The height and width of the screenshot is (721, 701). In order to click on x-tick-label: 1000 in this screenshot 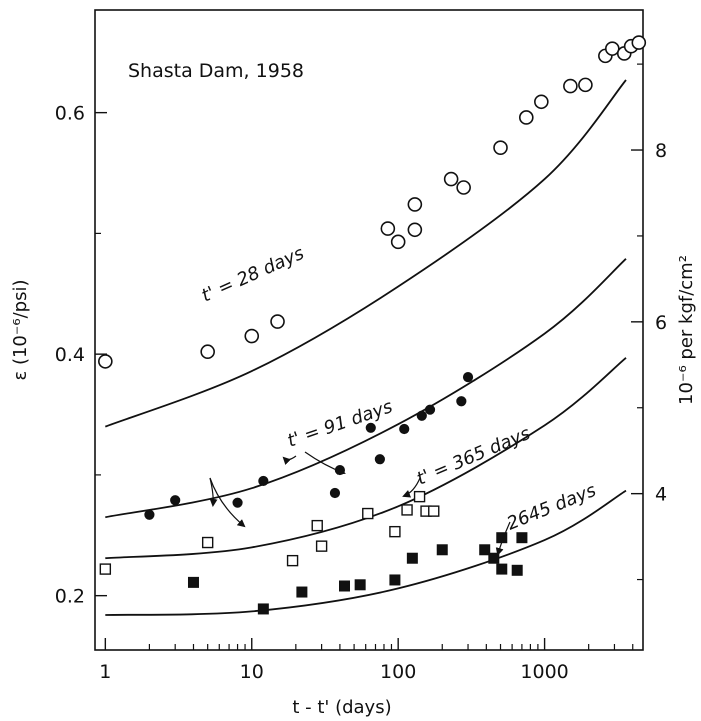, I will do `click(544, 672)`.